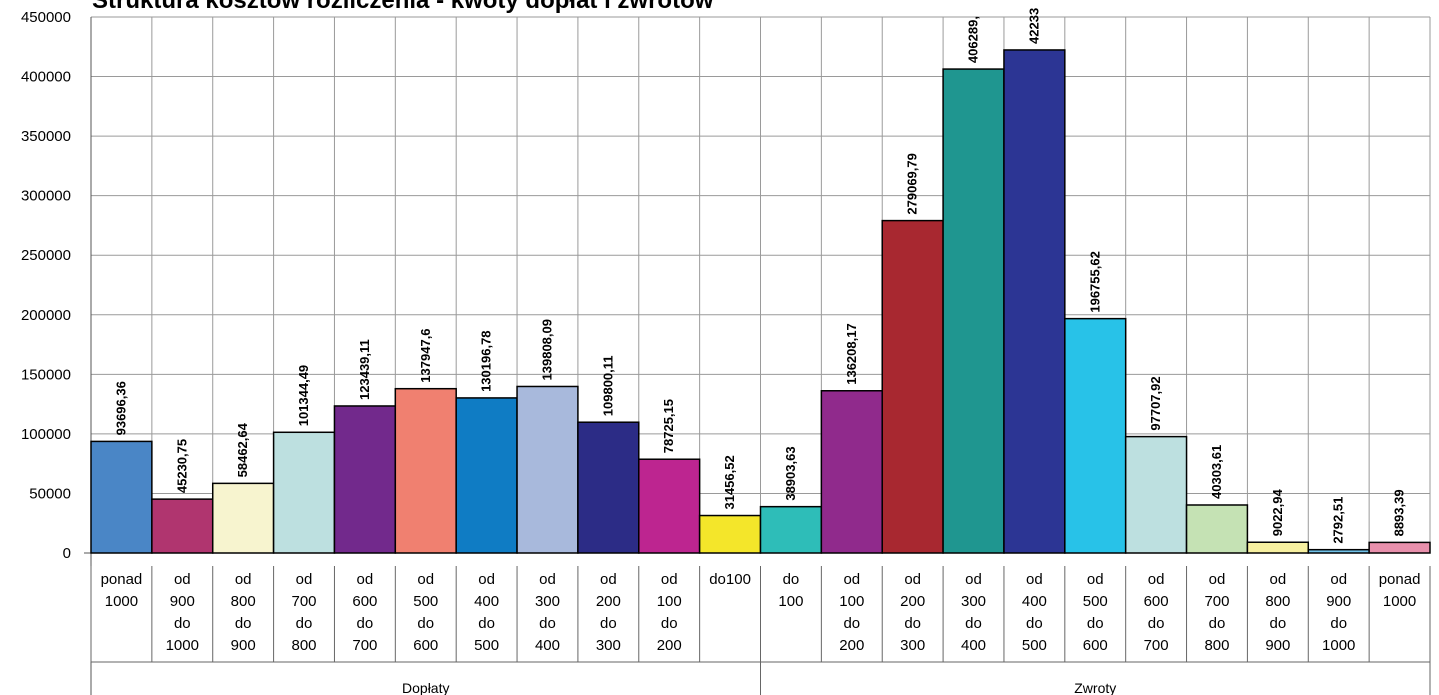 This screenshot has height=695, width=1439. Describe the element at coordinates (730, 579) in the screenshot. I see `category-label: do100` at that location.